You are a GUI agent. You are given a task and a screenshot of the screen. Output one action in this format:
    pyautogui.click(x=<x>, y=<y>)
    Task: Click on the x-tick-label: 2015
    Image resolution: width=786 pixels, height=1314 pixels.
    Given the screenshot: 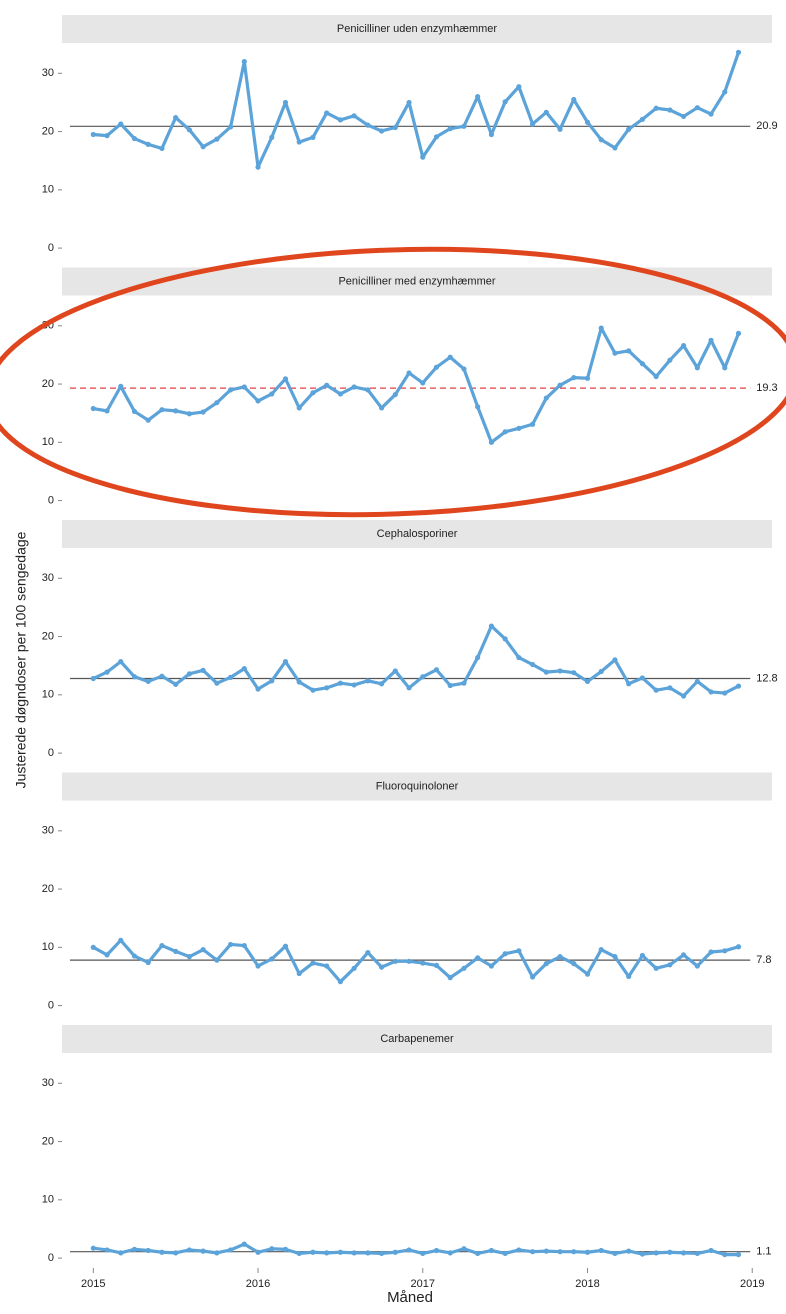 What is the action you would take?
    pyautogui.click(x=93, y=1284)
    